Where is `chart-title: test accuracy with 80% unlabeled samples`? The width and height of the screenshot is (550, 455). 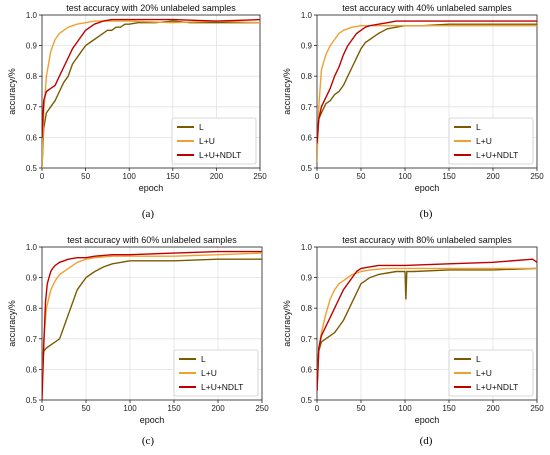
chart-title: test accuracy with 80% unlabeled samples is located at coordinates (427, 240).